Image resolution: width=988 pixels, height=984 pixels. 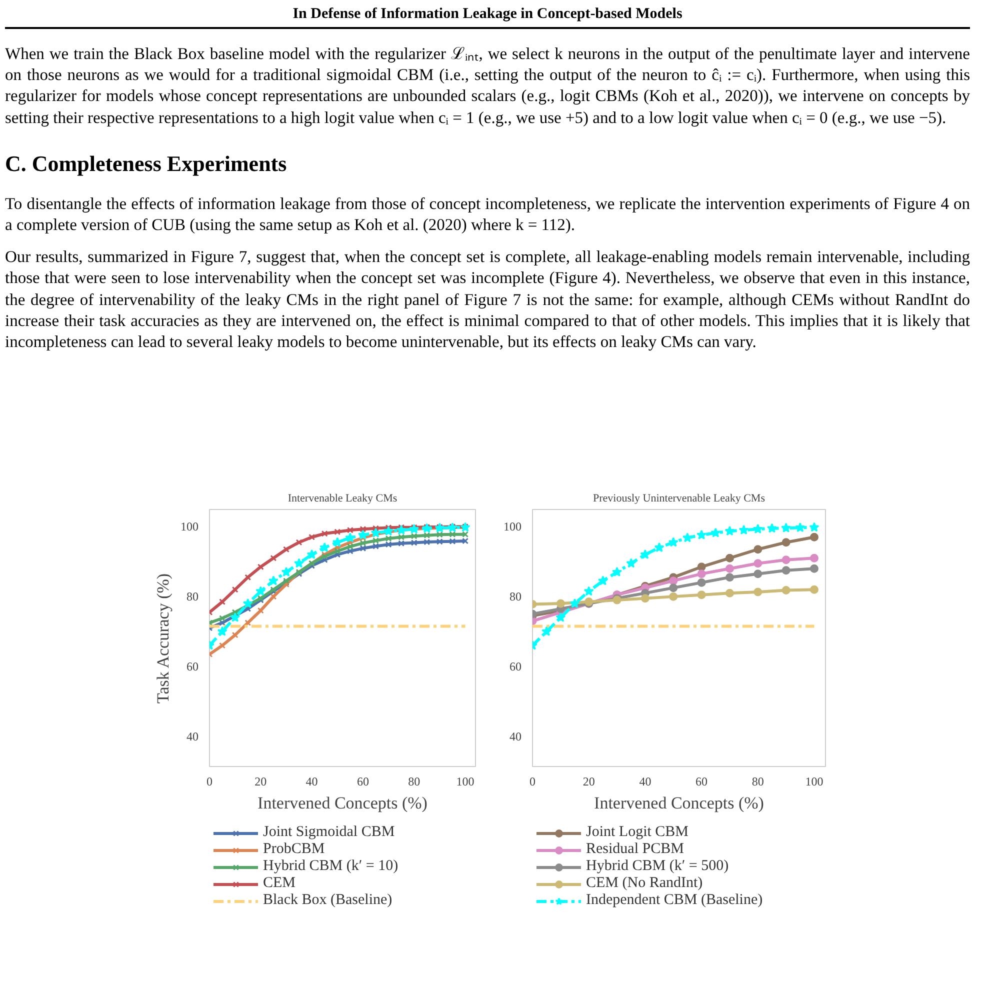 What do you see at coordinates (343, 498) in the screenshot?
I see `chart-title: Intervenable Leaky CMs` at bounding box center [343, 498].